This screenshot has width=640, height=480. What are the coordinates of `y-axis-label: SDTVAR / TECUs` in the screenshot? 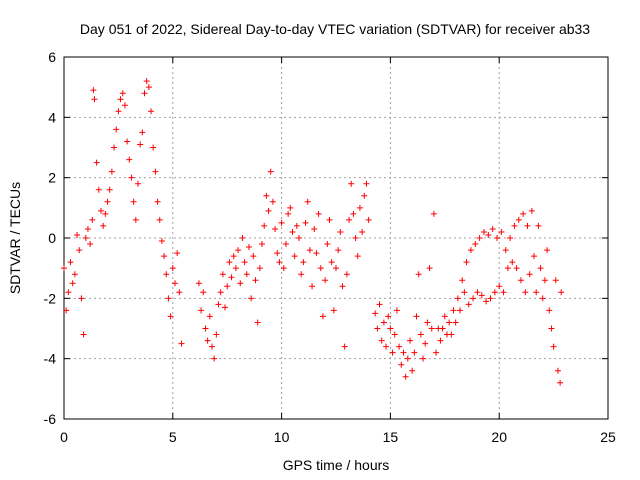 It's located at (15, 238).